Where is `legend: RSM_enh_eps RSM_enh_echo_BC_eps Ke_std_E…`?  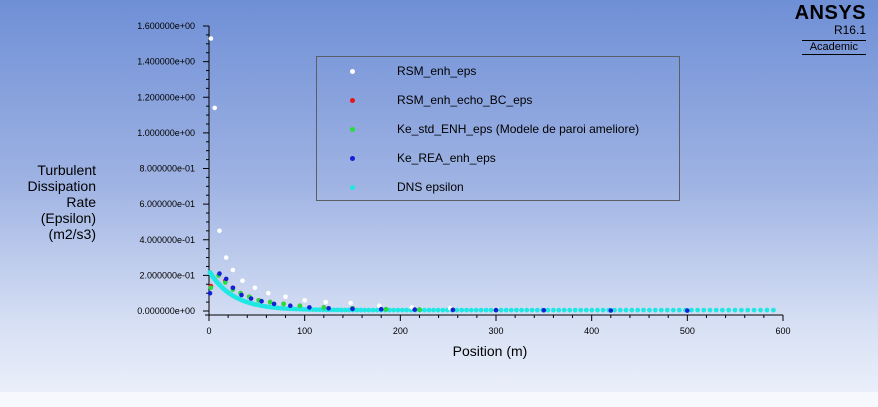 legend: RSM_enh_eps RSM_enh_echo_BC_eps Ke_std_E… is located at coordinates (498, 128).